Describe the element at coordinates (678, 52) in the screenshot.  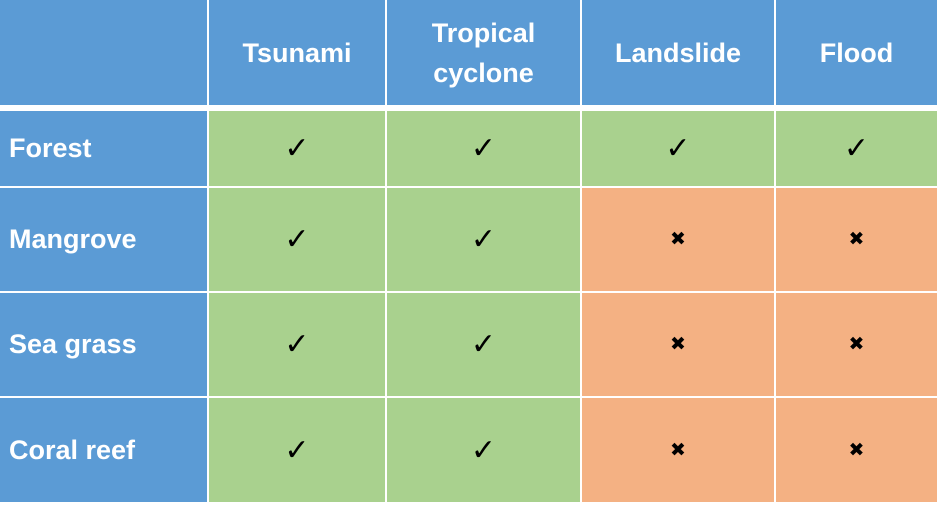
I see `column-header: Landslide` at that location.